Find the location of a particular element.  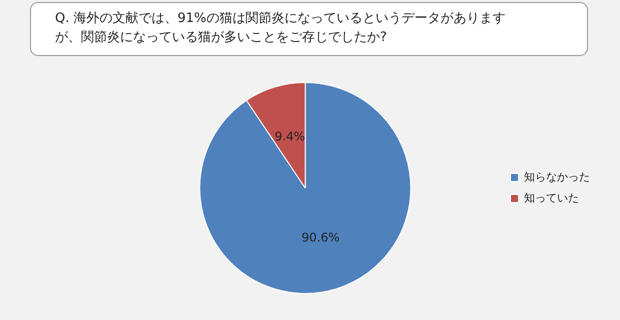

data-label: 90.6% is located at coordinates (321, 237).